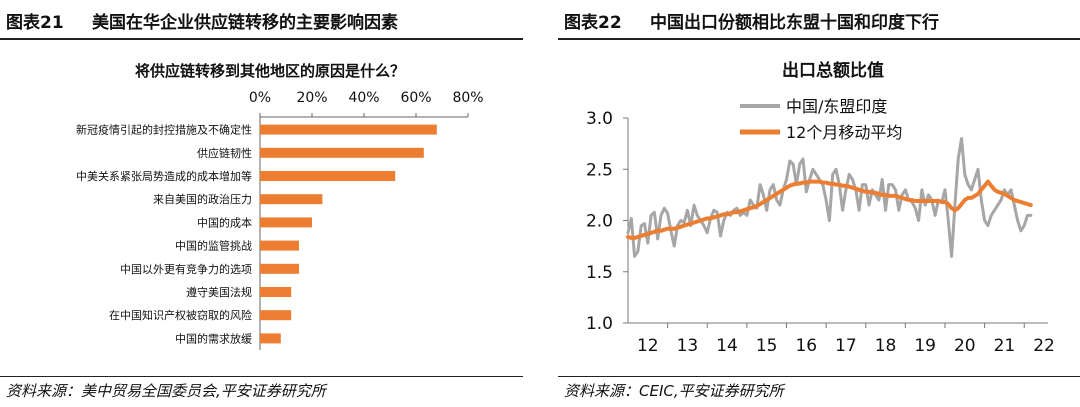  Describe the element at coordinates (415, 98) in the screenshot. I see `bar-x-tick-label: 60%` at that location.